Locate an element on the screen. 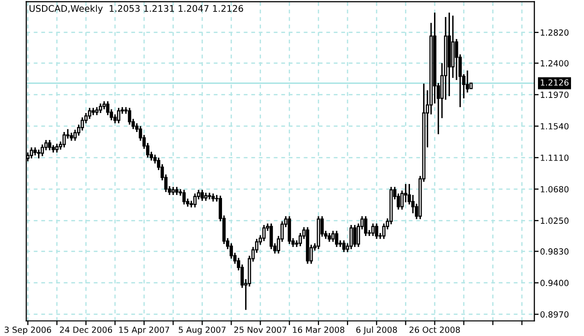 The width and height of the screenshot is (584, 336). x-tick-label: 16 Mar 2008 is located at coordinates (318, 329).